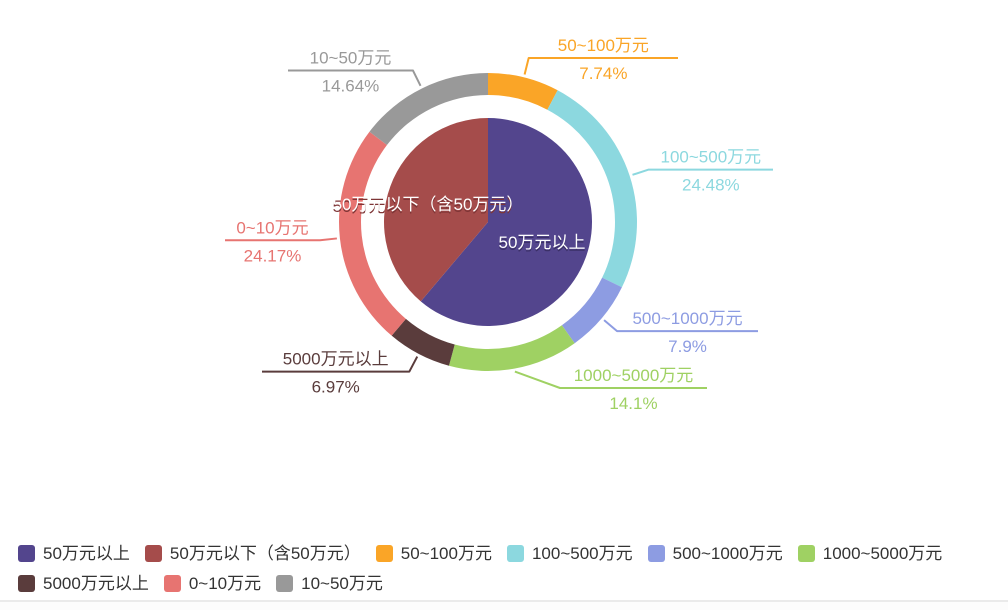 This screenshot has height=610, width=1008. Describe the element at coordinates (687, 318) in the screenshot. I see `slice-label-name: 500~1000万元` at that location.